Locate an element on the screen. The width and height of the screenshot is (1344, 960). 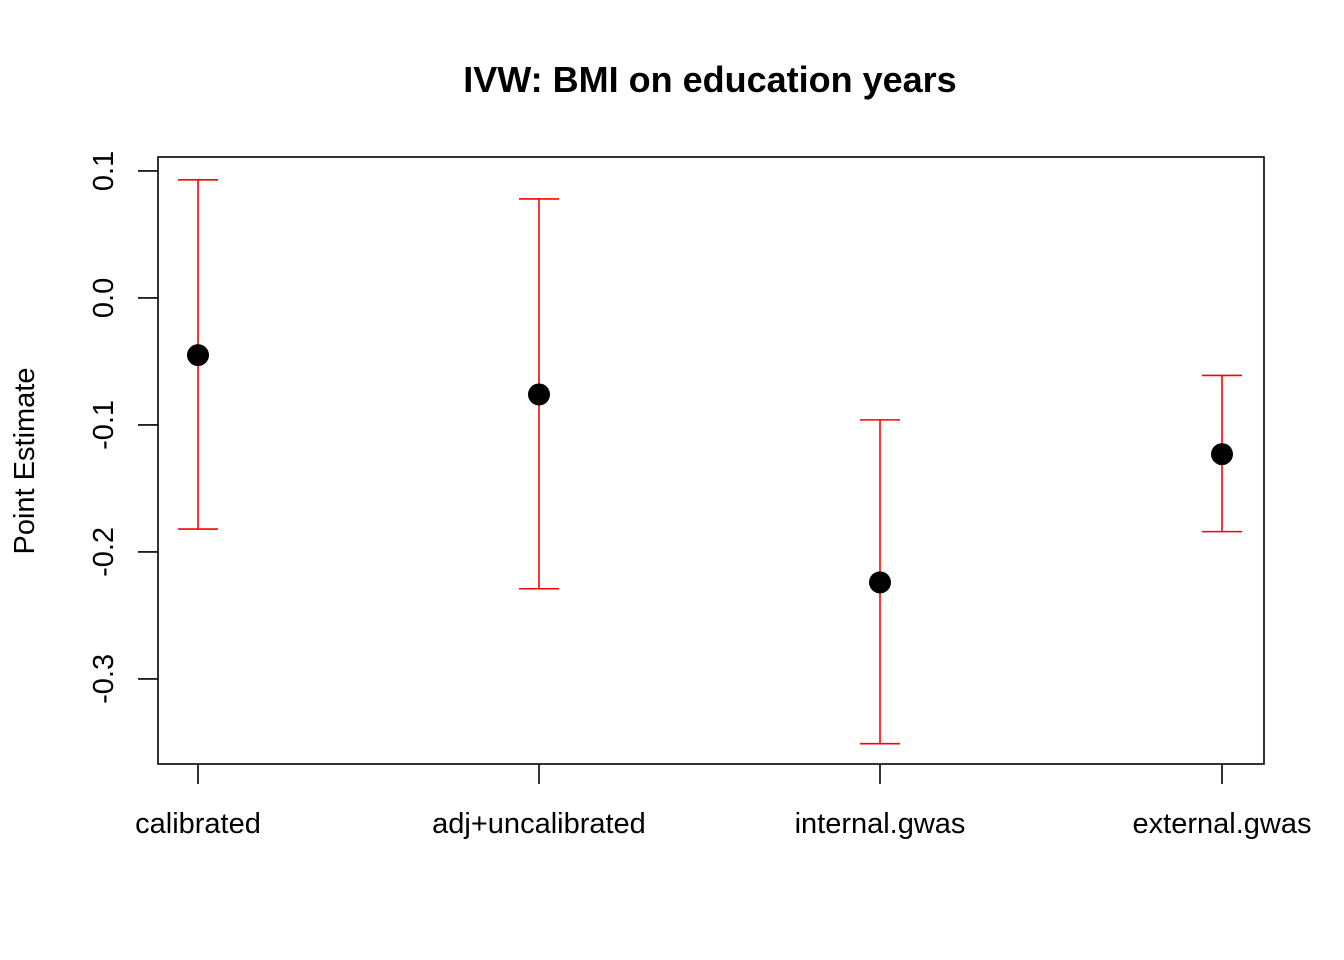
y-tick-label: -0.2 is located at coordinates (104, 552).